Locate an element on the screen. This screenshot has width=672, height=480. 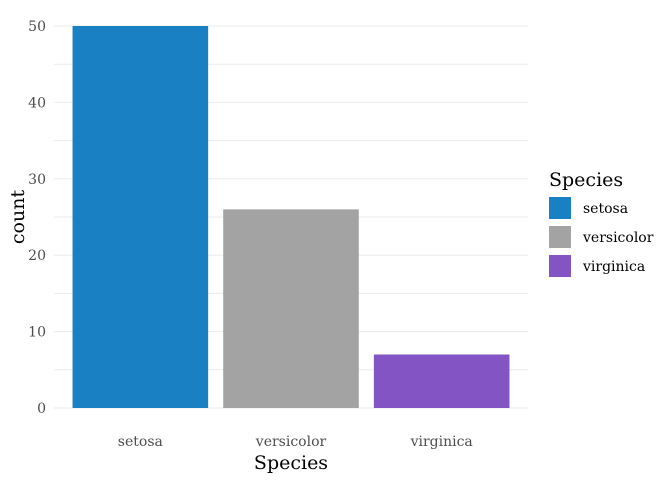
bar-virginica is located at coordinates (441, 381).